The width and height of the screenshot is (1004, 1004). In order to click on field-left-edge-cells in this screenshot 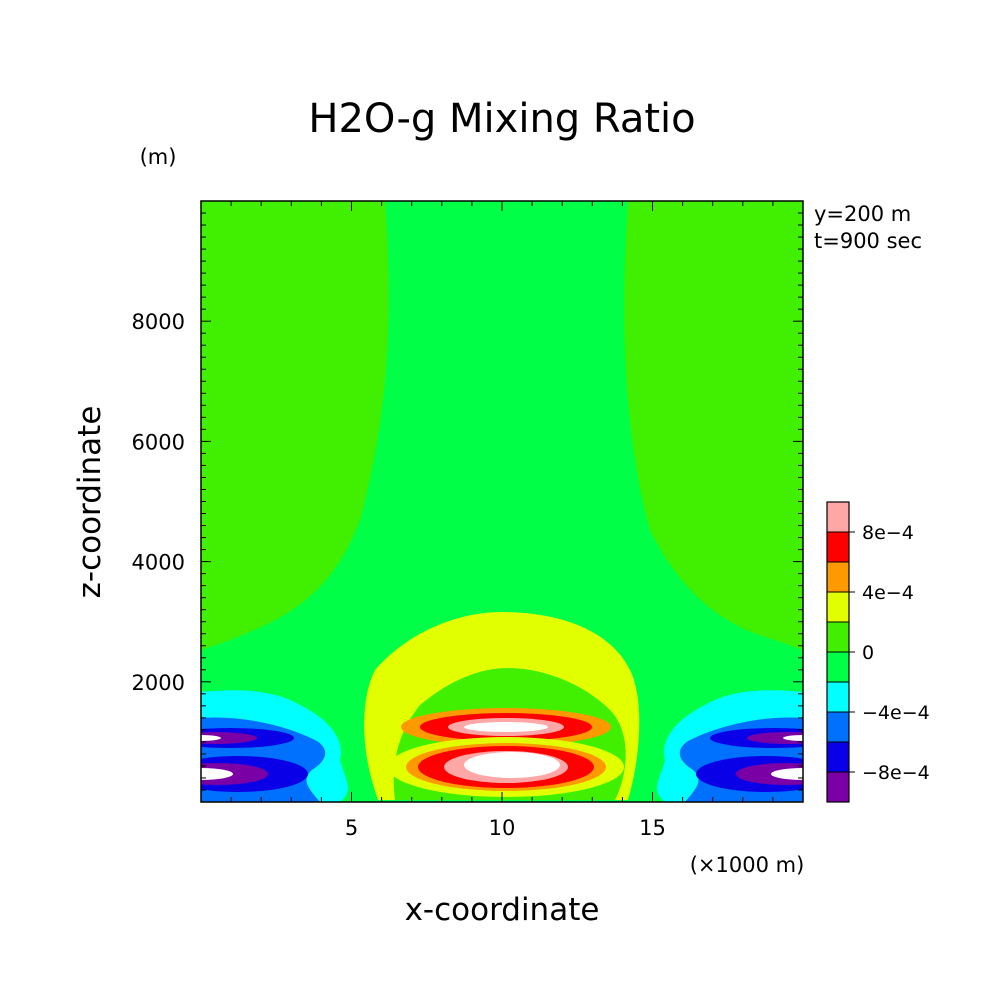, I will do `click(274, 746)`.